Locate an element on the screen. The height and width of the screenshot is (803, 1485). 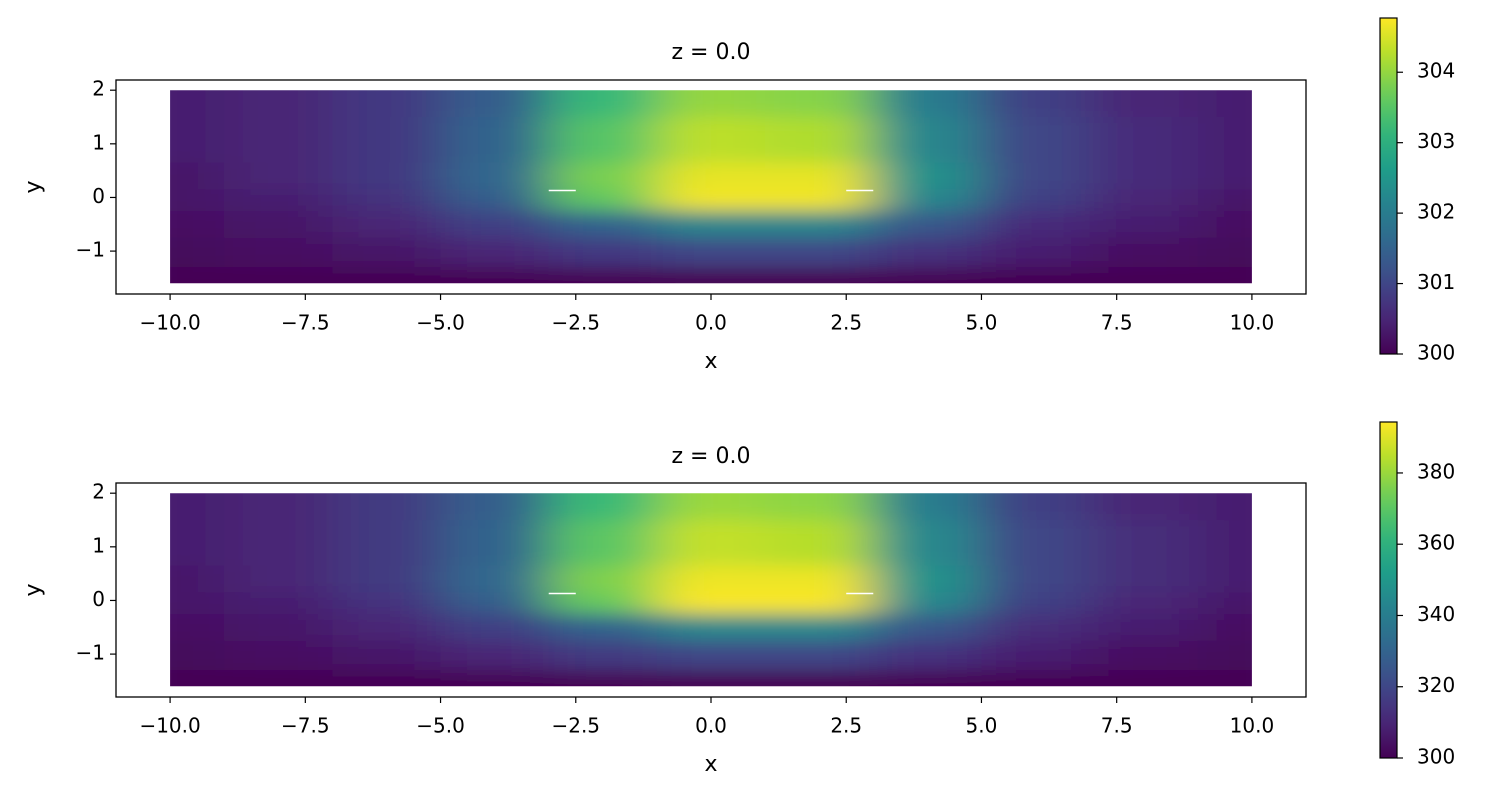
x-tick-label: 0.0 is located at coordinates (711, 726).